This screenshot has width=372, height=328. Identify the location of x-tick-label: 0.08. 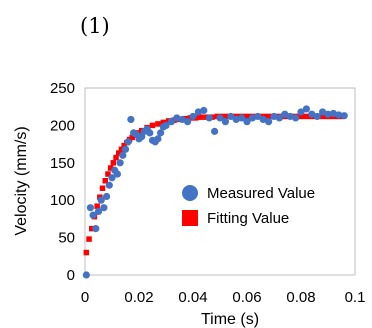
(300, 297).